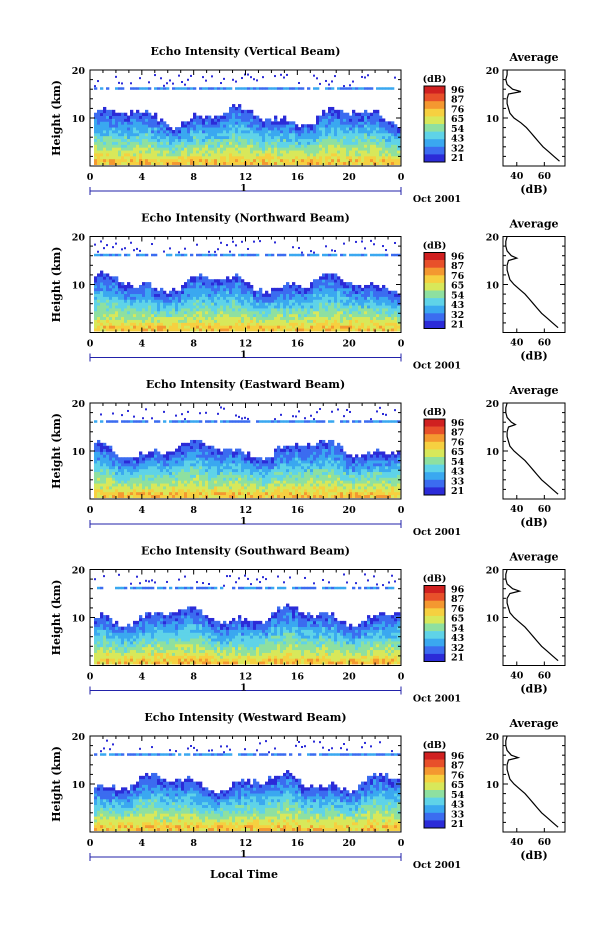 This screenshot has width=616, height=929. I want to click on colorbar-tick-label: 54, so click(458, 295).